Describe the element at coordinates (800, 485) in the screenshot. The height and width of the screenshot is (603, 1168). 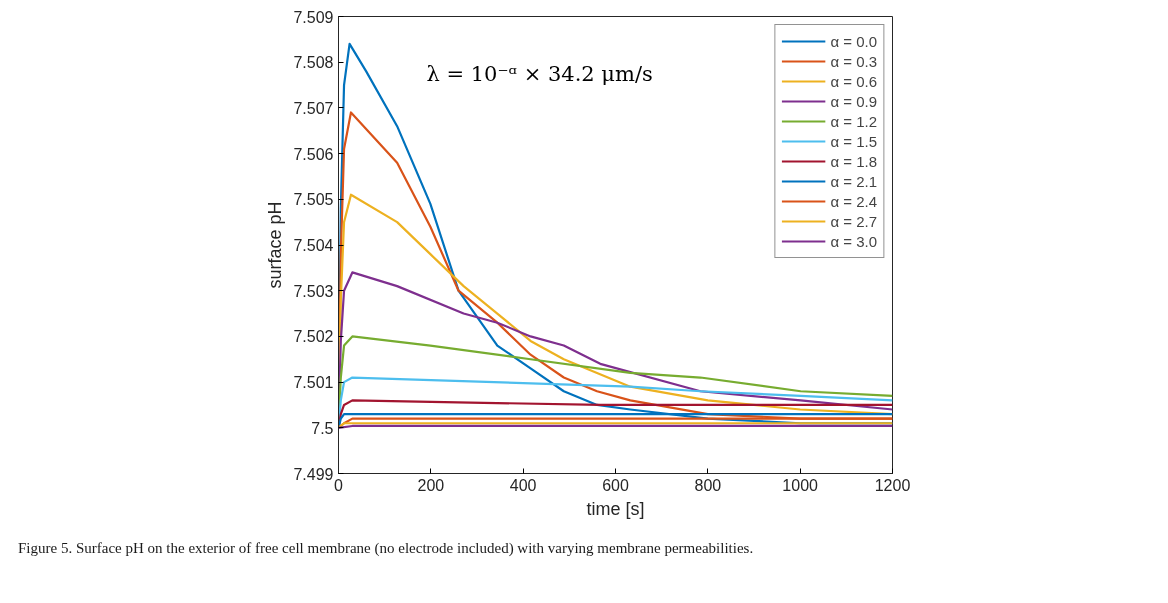
I see `x-tick-label: 1000` at that location.